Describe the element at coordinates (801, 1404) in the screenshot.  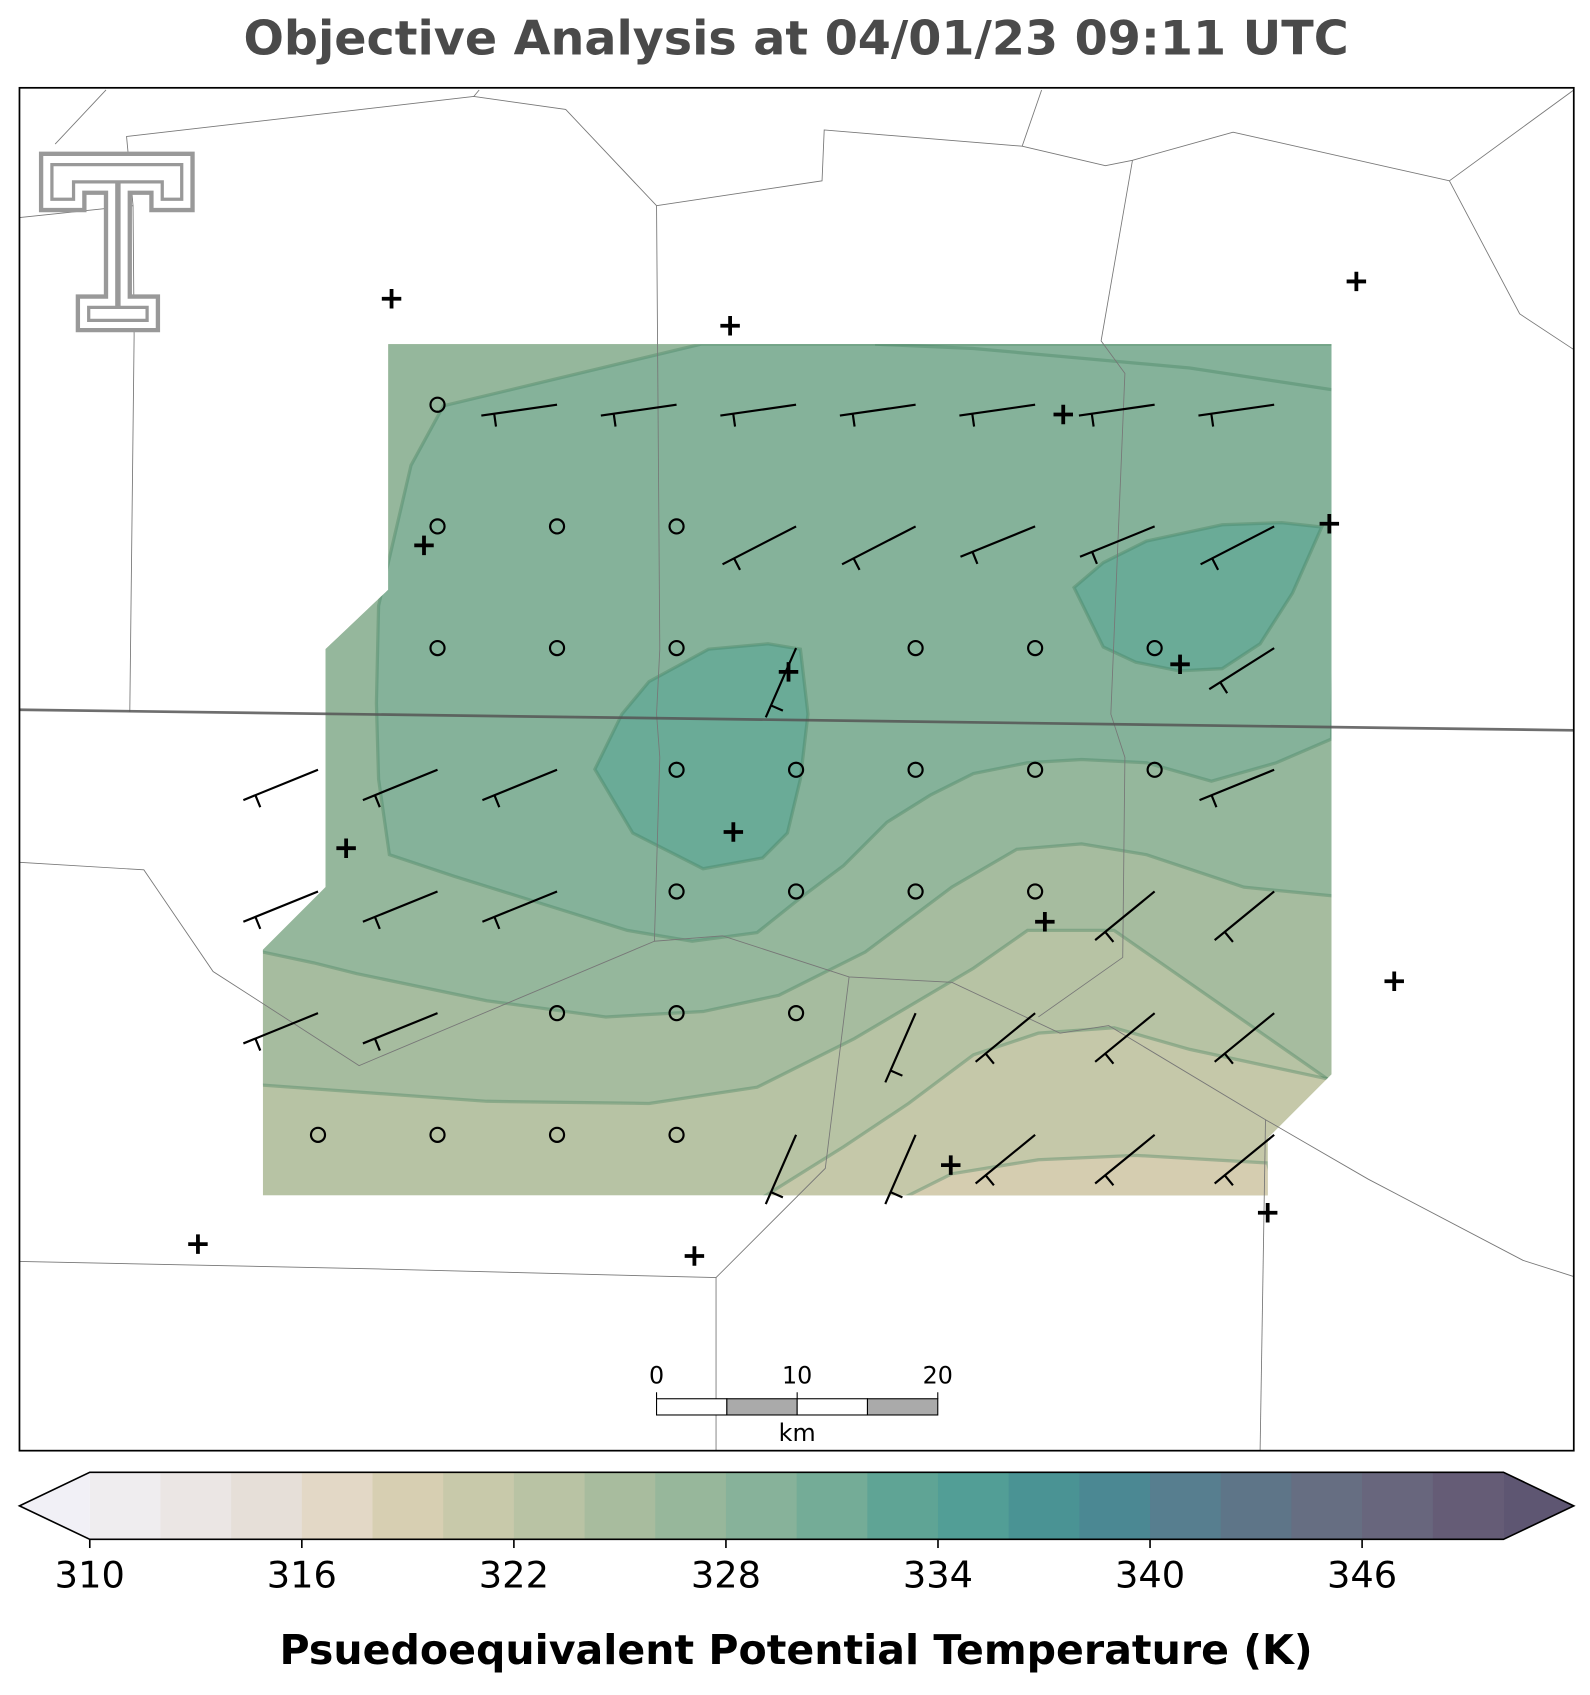
I see `scale-bar: km 0 10 20` at that location.